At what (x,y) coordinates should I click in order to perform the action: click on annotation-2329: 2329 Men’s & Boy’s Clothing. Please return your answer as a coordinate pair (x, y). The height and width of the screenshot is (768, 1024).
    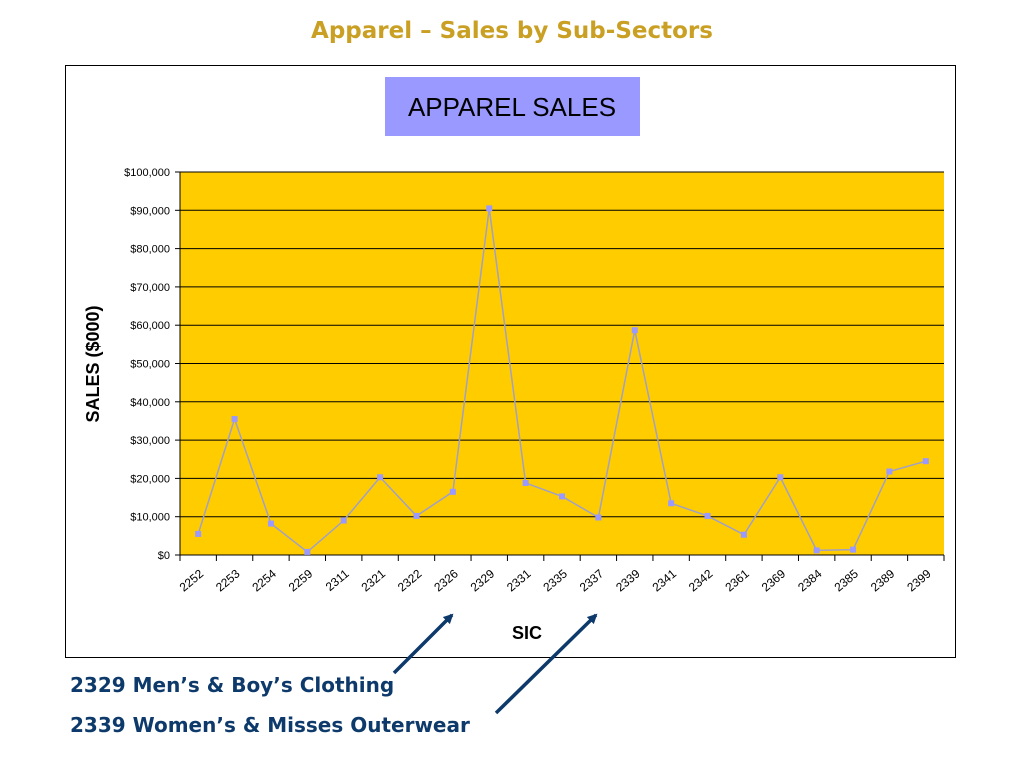
    Looking at the image, I should click on (232, 685).